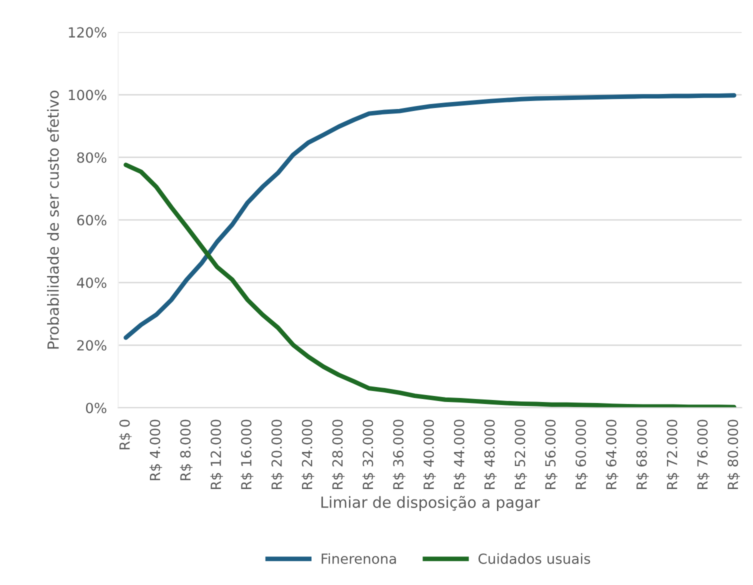 This screenshot has height=585, width=753. What do you see at coordinates (277, 454) in the screenshot?
I see `x-tick-label: R$ 20.000` at bounding box center [277, 454].